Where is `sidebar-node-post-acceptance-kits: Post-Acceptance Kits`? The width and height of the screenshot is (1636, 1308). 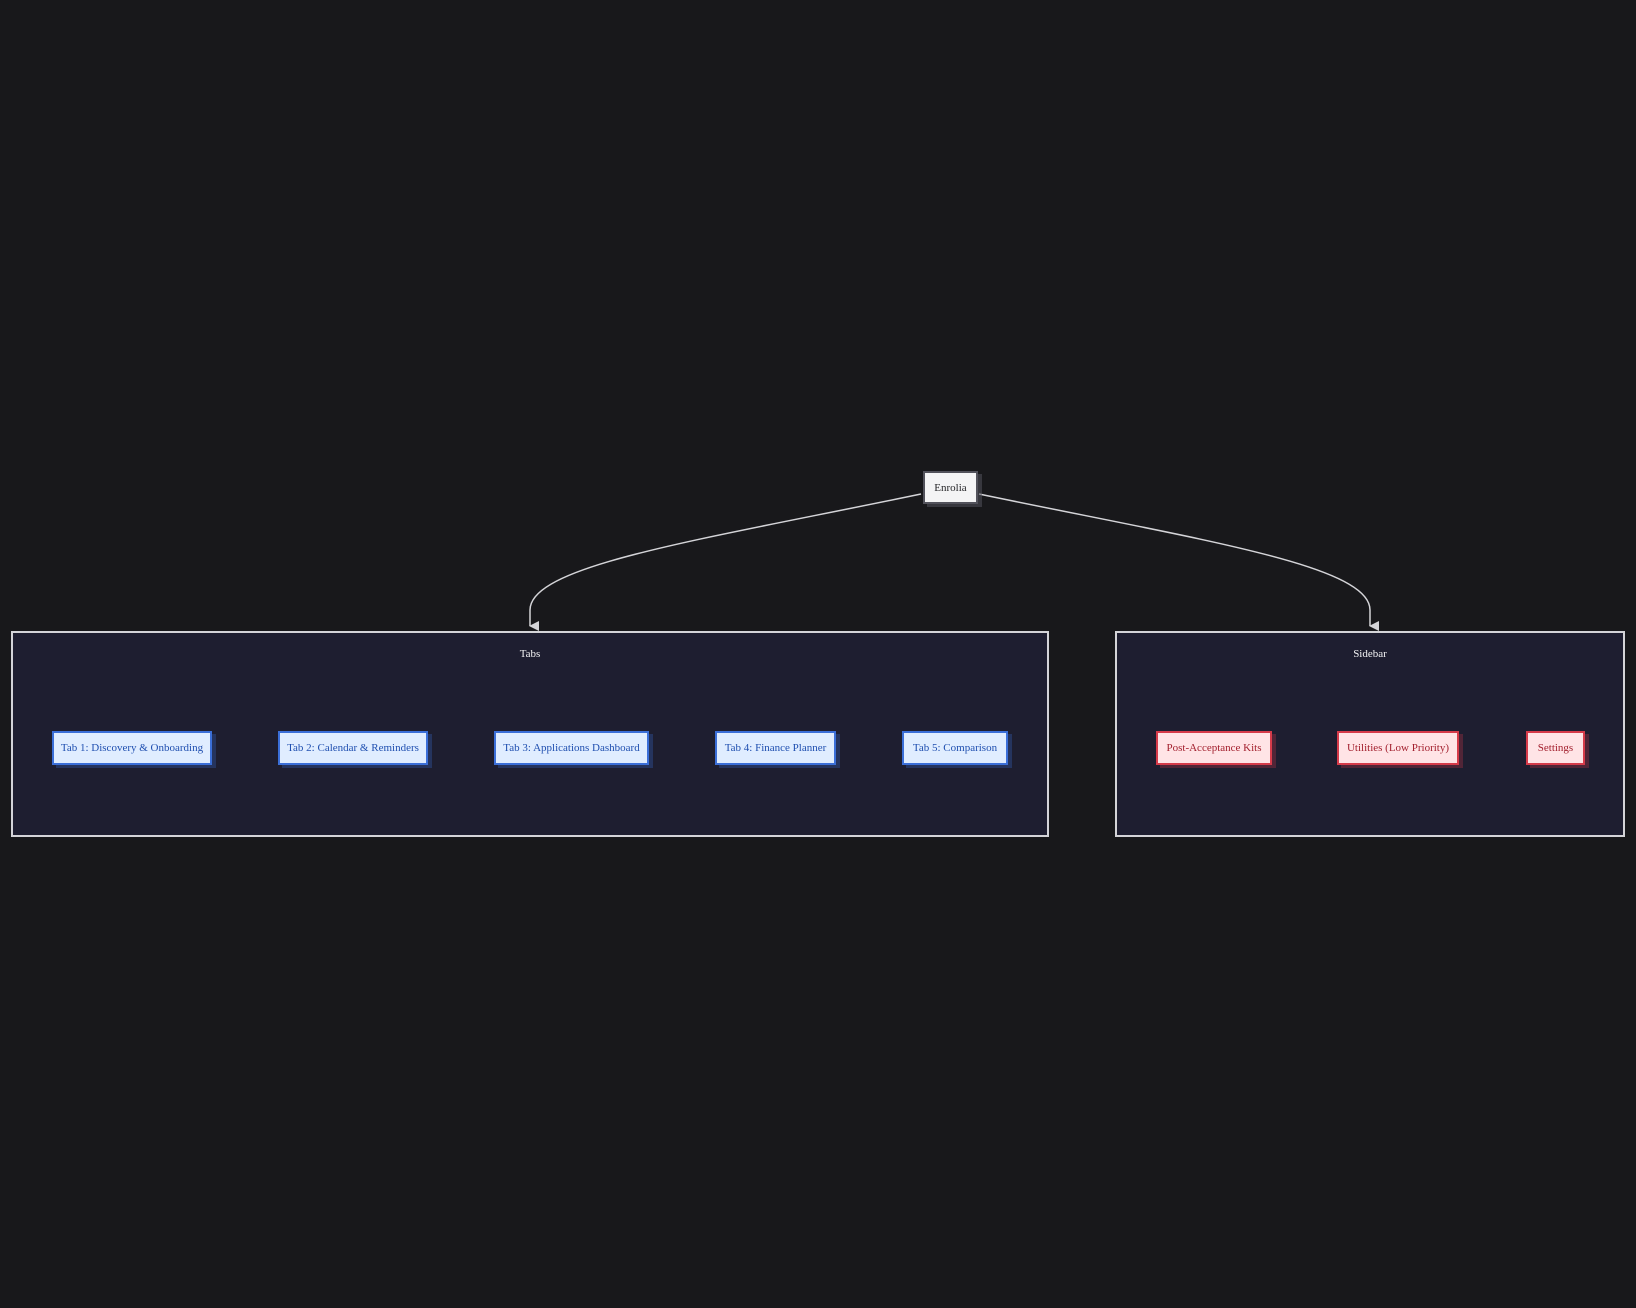 sidebar-node-post-acceptance-kits: Post-Acceptance Kits is located at coordinates (1214, 748).